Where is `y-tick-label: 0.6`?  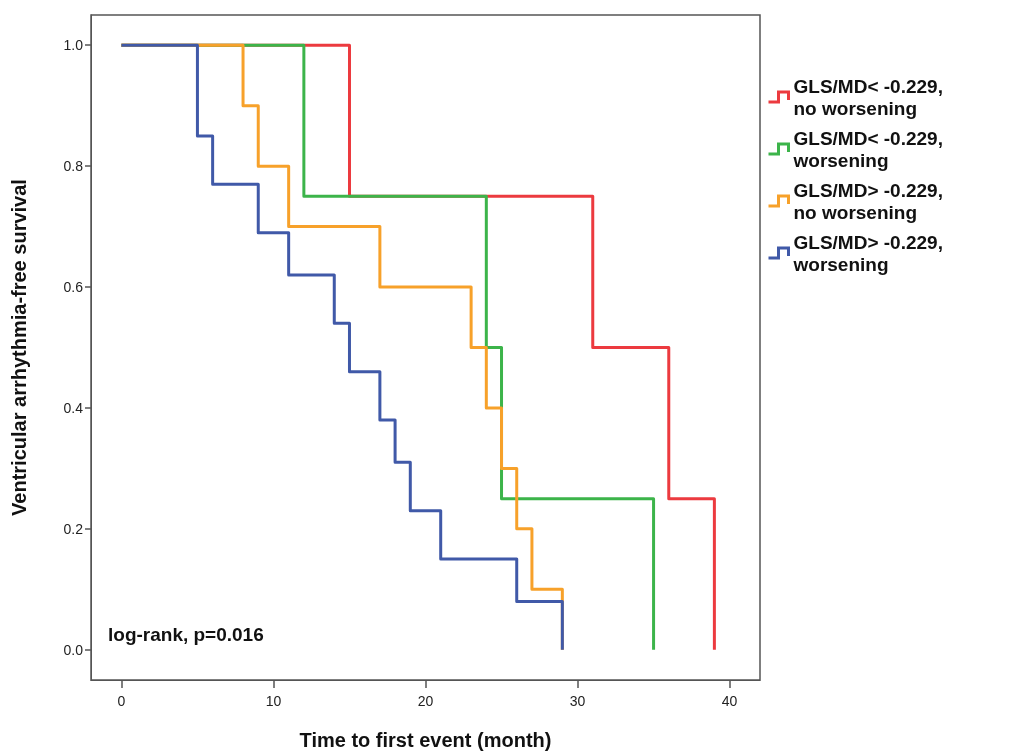 y-tick-label: 0.6 is located at coordinates (73, 287).